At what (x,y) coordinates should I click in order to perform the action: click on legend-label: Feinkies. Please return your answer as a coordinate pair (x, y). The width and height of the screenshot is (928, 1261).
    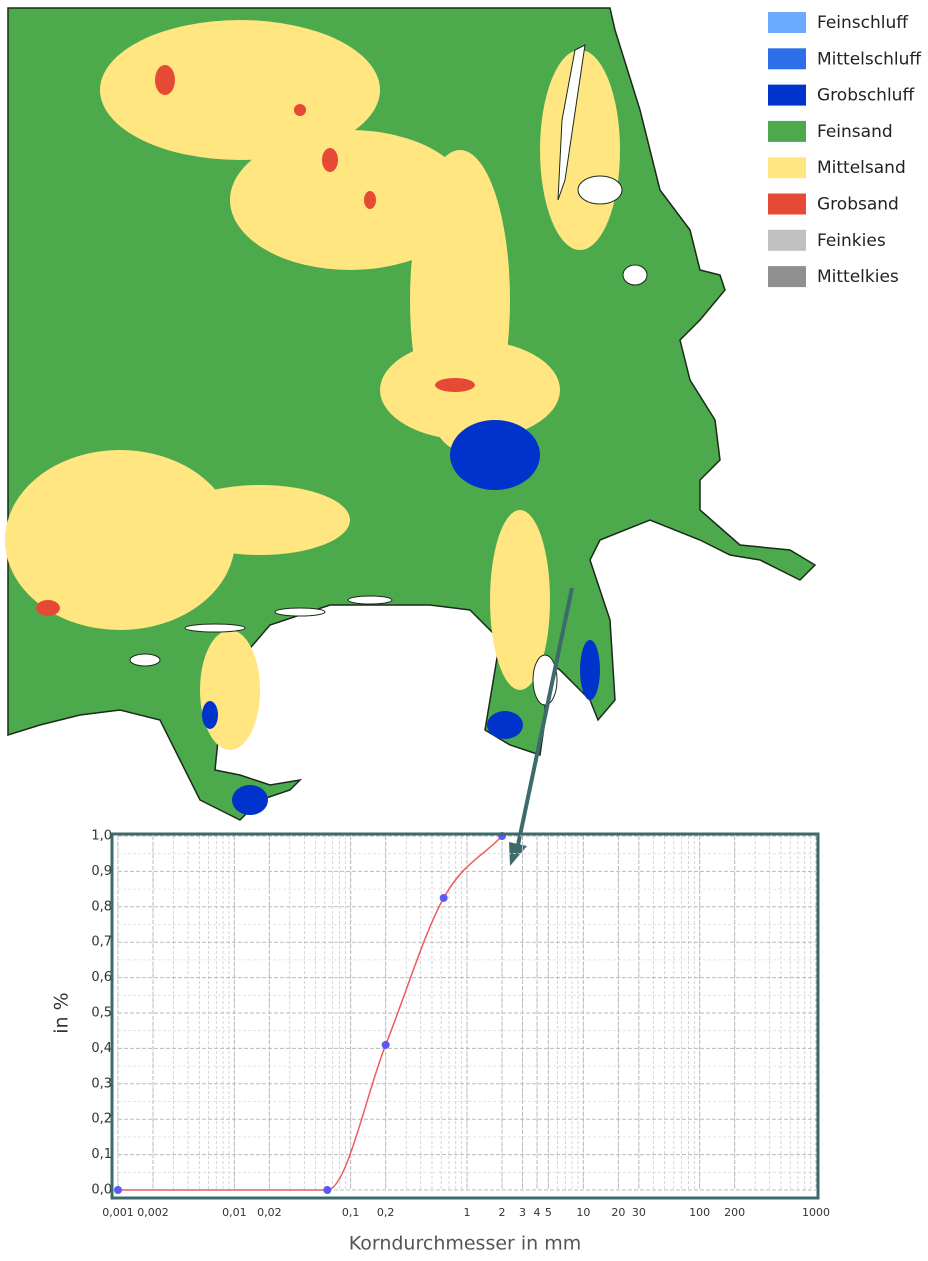
    Looking at the image, I should click on (851, 241).